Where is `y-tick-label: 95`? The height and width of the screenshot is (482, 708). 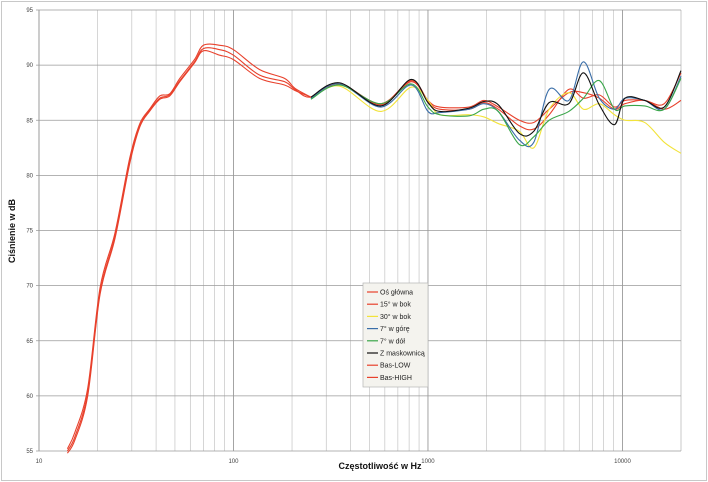
y-tick-label: 95 is located at coordinates (29, 11).